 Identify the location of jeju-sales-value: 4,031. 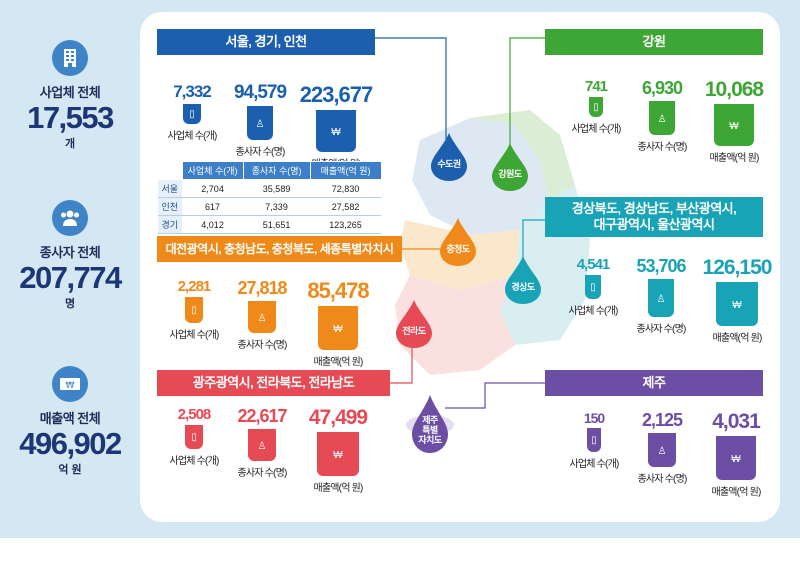
(736, 421).